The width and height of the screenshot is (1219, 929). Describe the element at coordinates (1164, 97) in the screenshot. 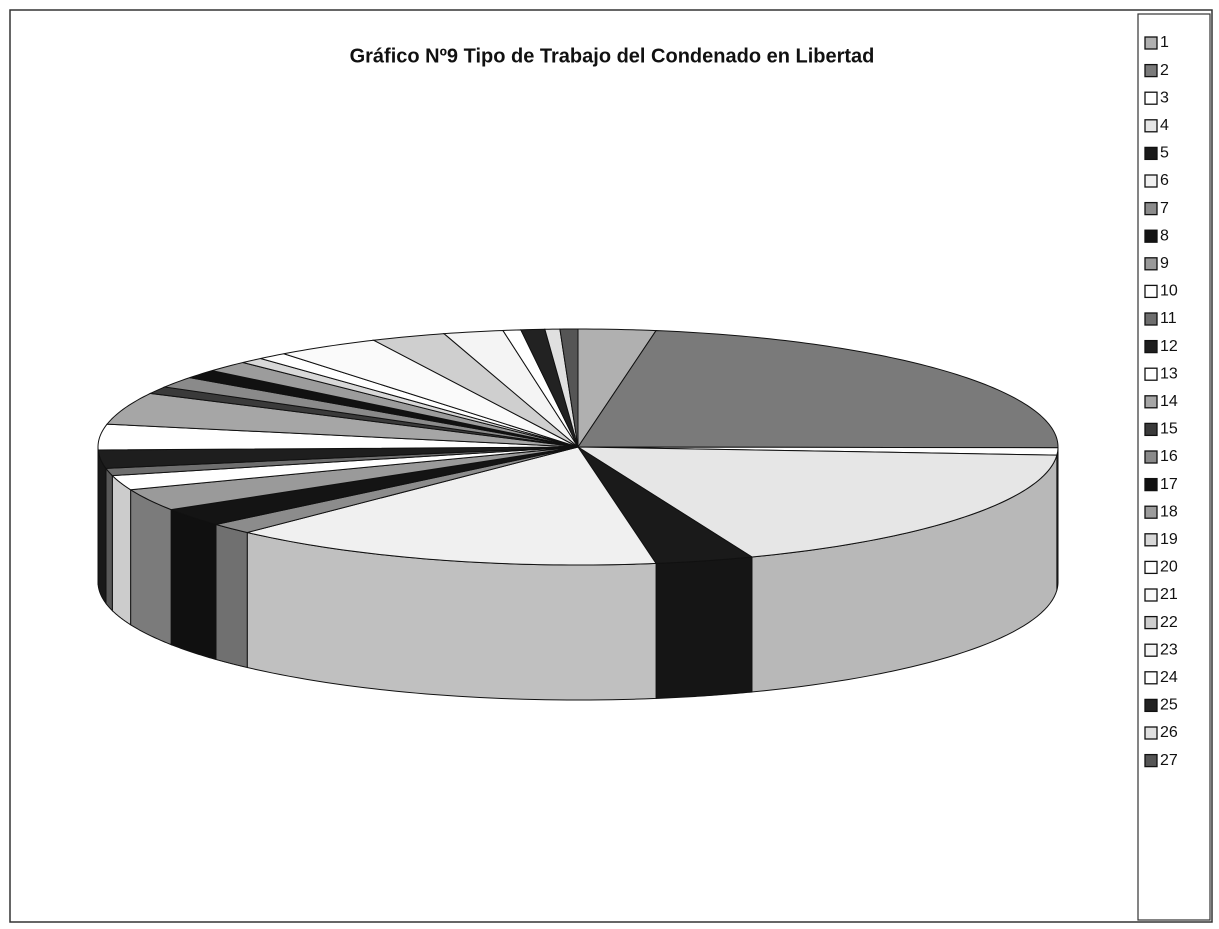

I see `legend-label: 3` at that location.